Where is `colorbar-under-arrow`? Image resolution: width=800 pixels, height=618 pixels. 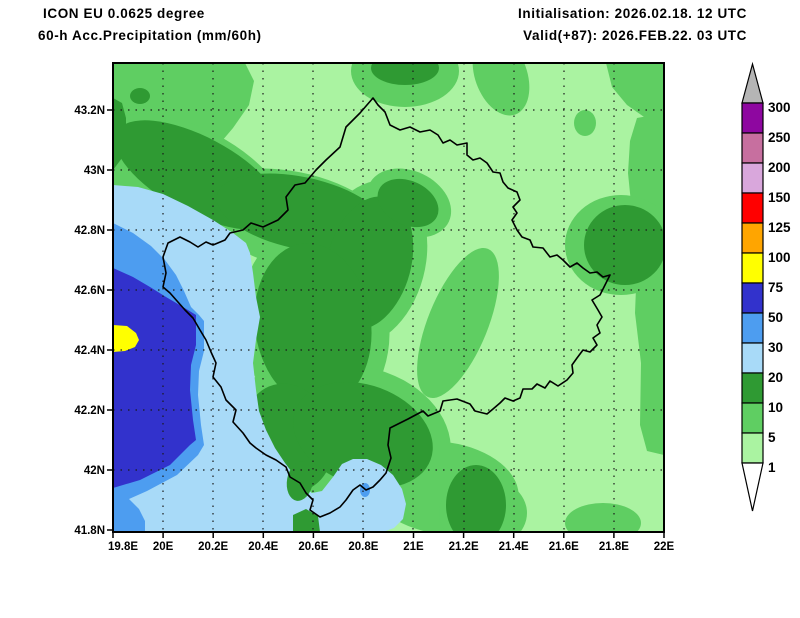
colorbar-under-arrow is located at coordinates (752, 487).